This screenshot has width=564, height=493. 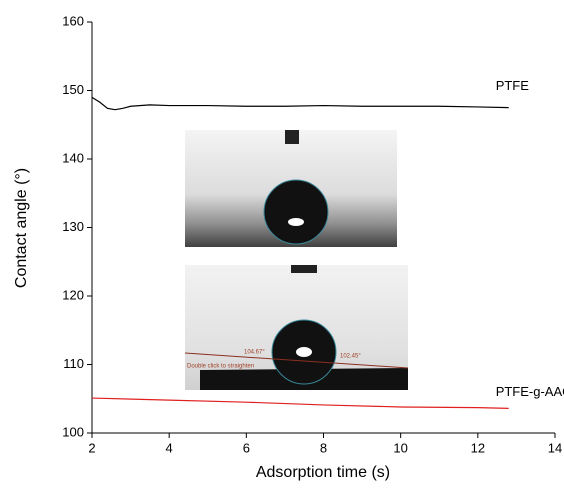 What do you see at coordinates (73, 20) in the screenshot?
I see `y-tick-label: 160` at bounding box center [73, 20].